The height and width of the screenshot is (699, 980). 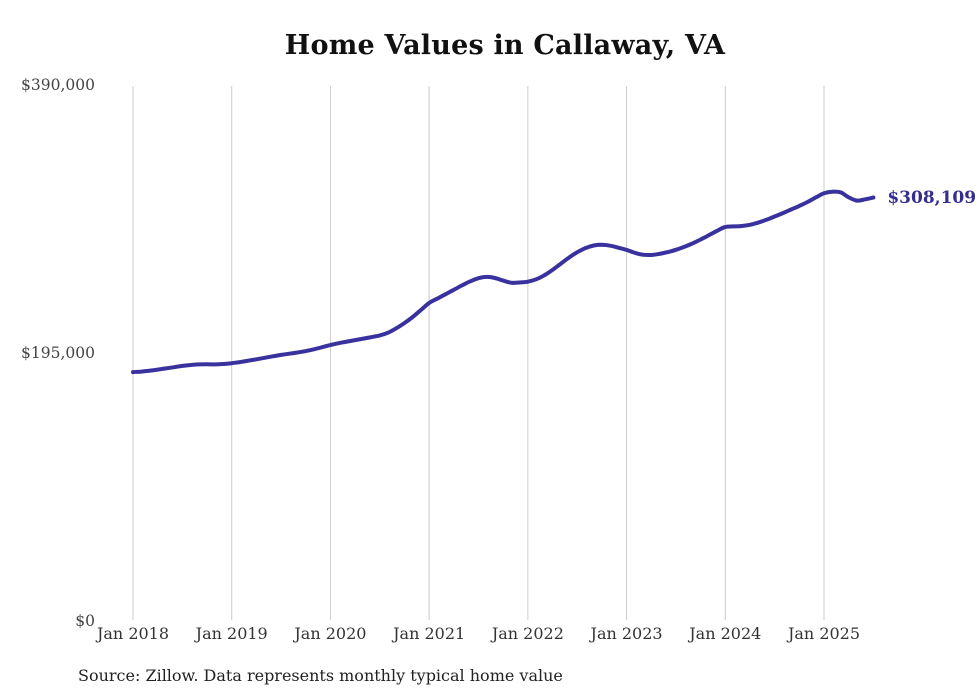 I want to click on x-tick-label: Jan 2023, so click(x=626, y=633).